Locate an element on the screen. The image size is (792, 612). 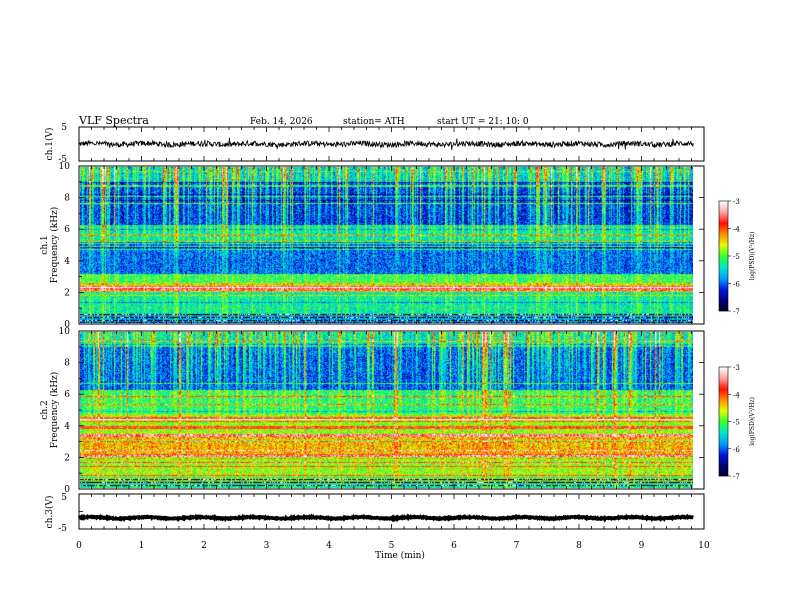
recording-date: Feb. 14, 2026 is located at coordinates (281, 122).